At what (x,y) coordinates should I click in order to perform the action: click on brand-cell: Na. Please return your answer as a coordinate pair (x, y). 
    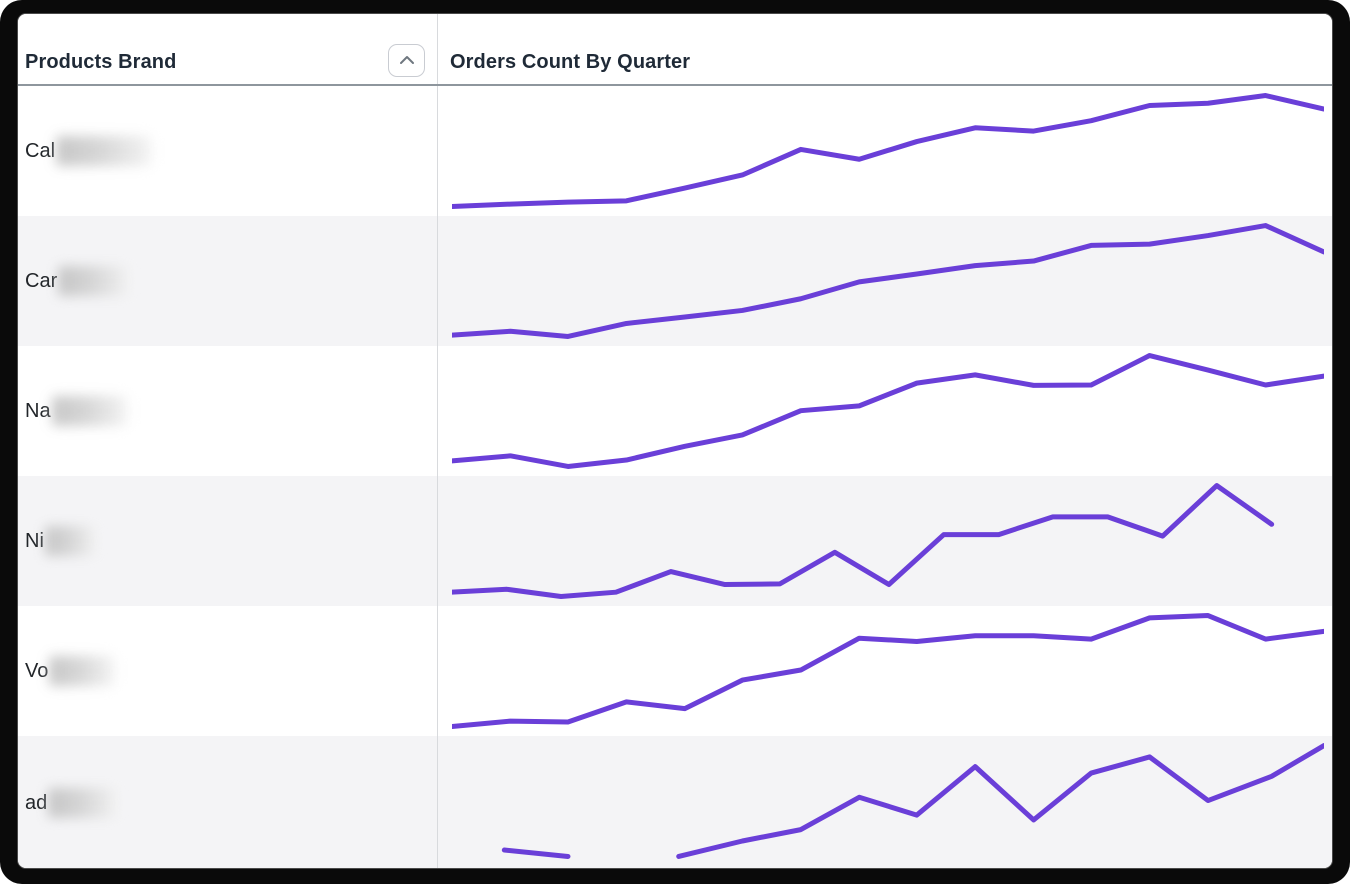
    Looking at the image, I should click on (228, 411).